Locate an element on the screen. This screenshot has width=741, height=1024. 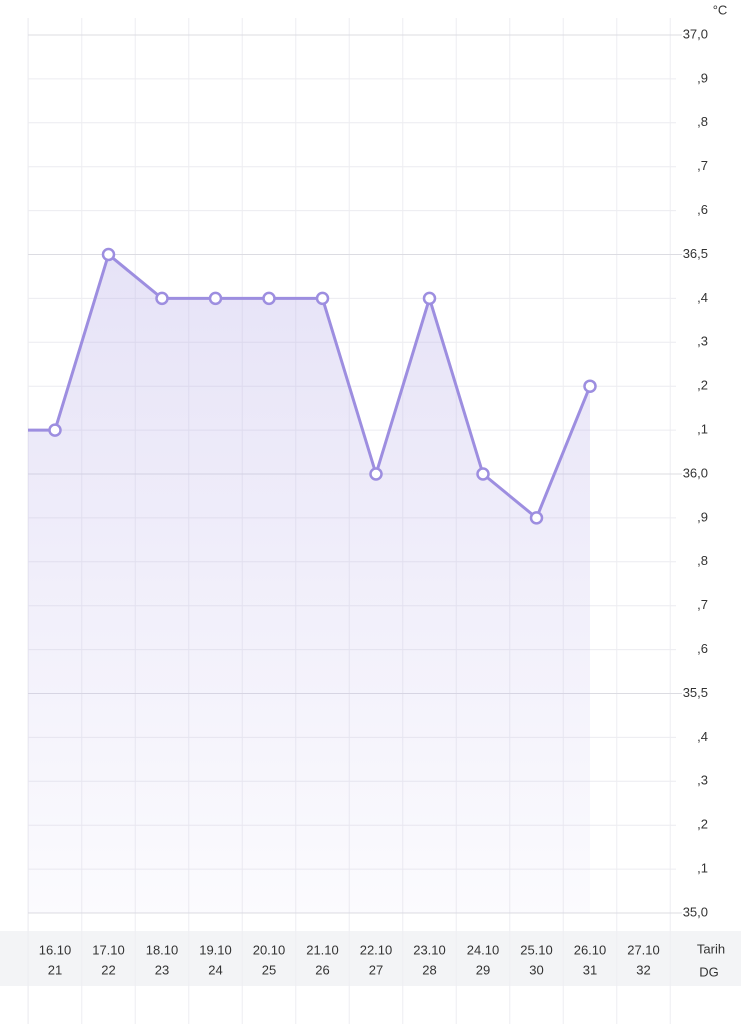
cycle-day-label: 26 is located at coordinates (322, 969).